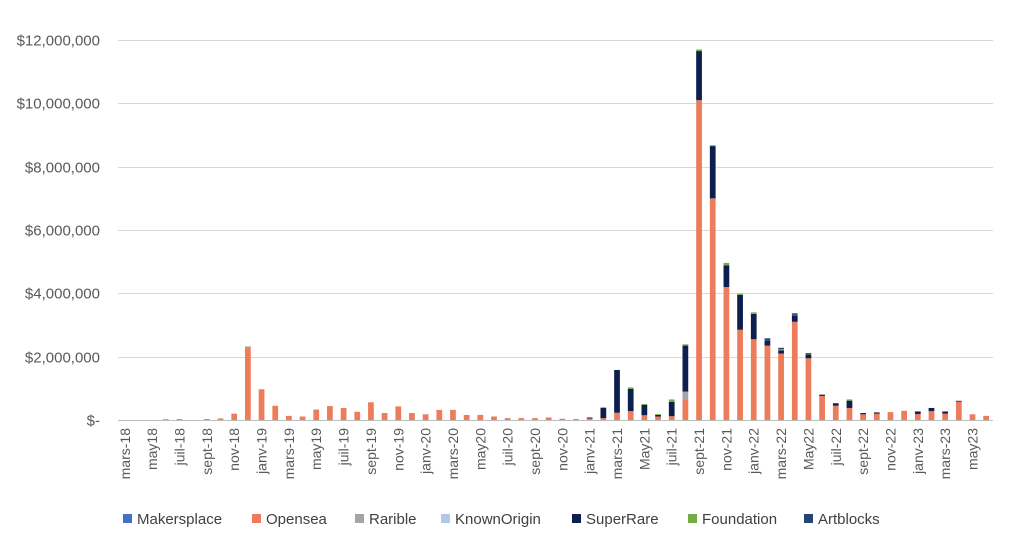 The width and height of the screenshot is (1021, 538). I want to click on x-tick-label: mars-19, so click(289, 454).